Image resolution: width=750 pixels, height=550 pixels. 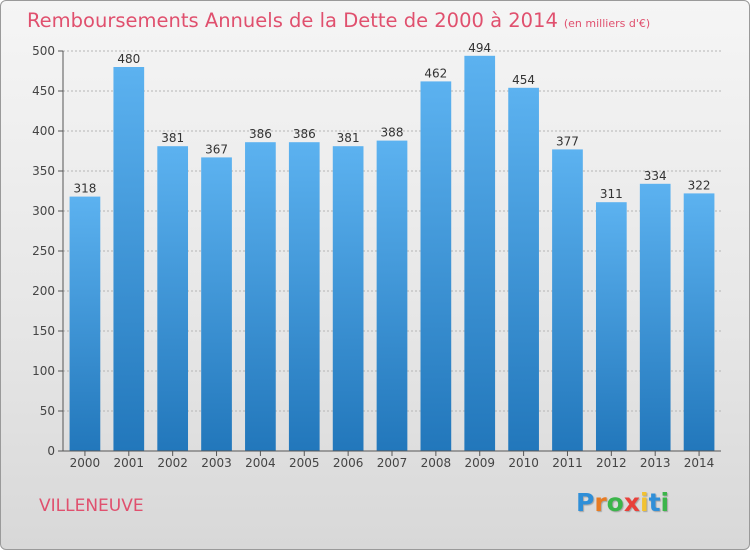 I want to click on y-tick-label: 100, so click(x=43, y=371).